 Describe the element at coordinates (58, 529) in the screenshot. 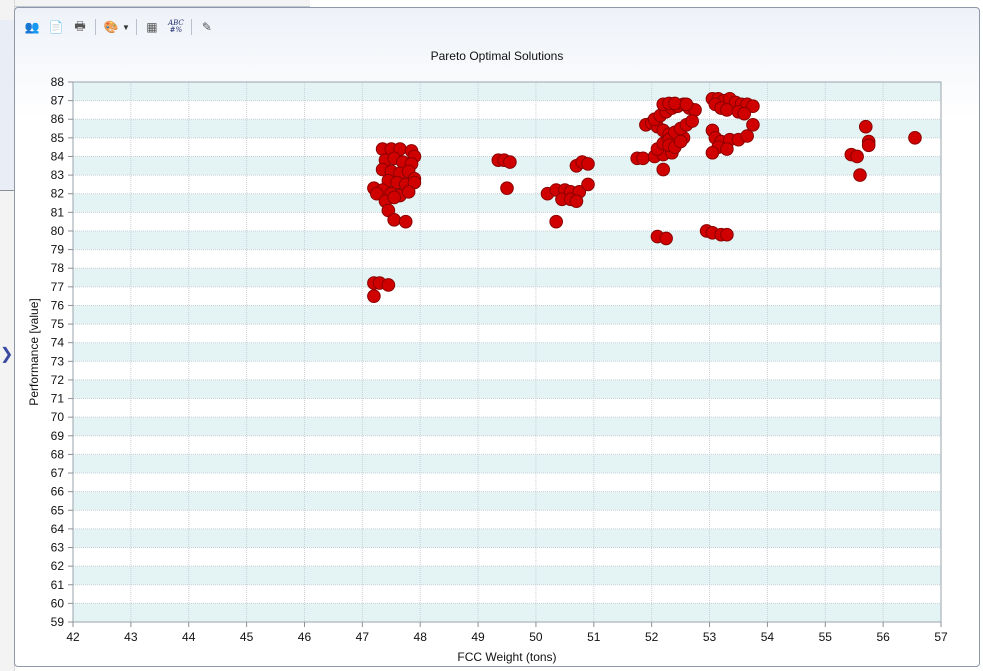

I see `y-tick-label: 64` at that location.